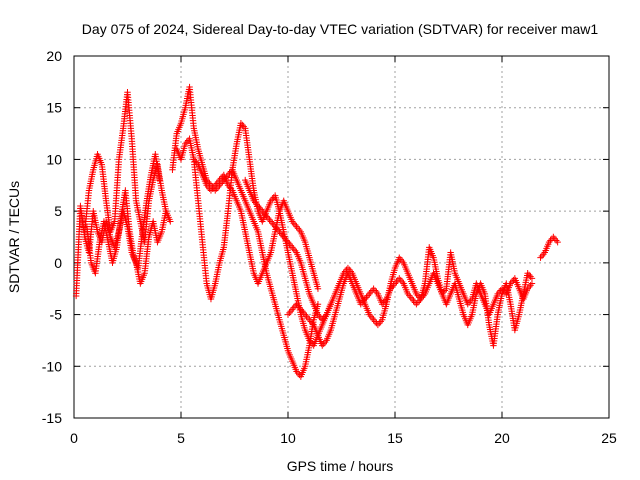 Image resolution: width=640 pixels, height=480 pixels. Describe the element at coordinates (54, 56) in the screenshot. I see `y-tick-label: 20` at that location.